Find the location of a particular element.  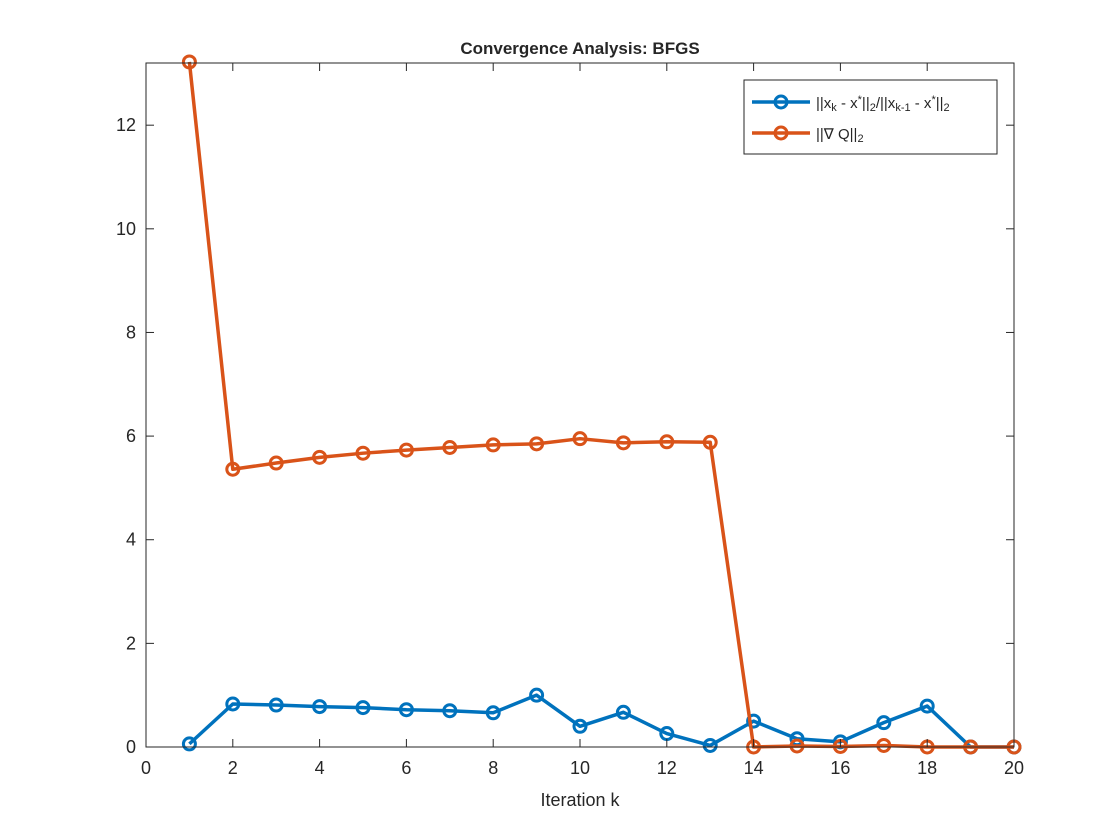

y-tick-label: 8 is located at coordinates (131, 332).